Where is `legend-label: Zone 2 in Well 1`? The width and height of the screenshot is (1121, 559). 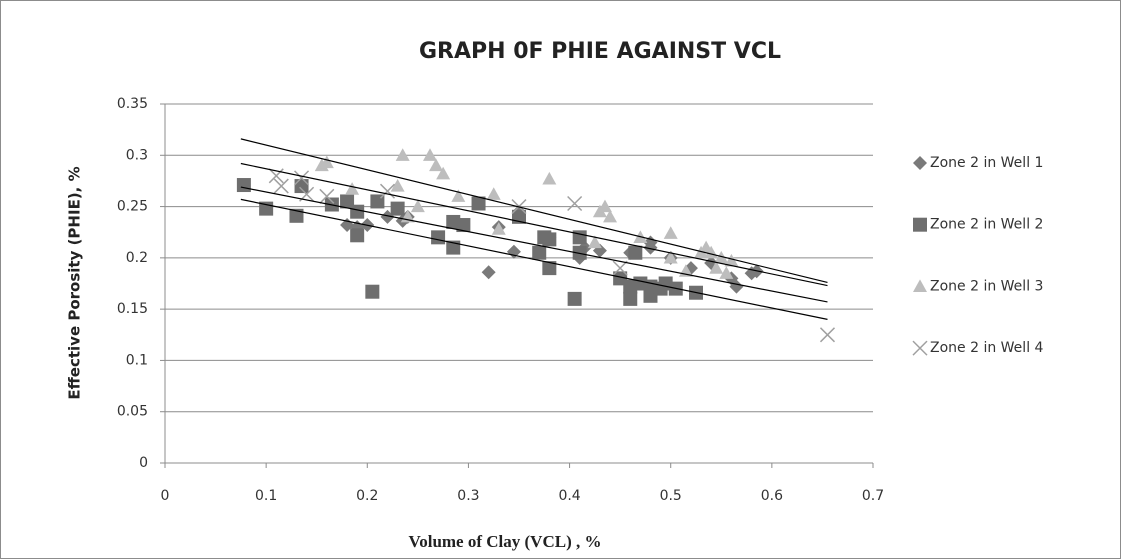 legend-label: Zone 2 in Well 1 is located at coordinates (986, 163).